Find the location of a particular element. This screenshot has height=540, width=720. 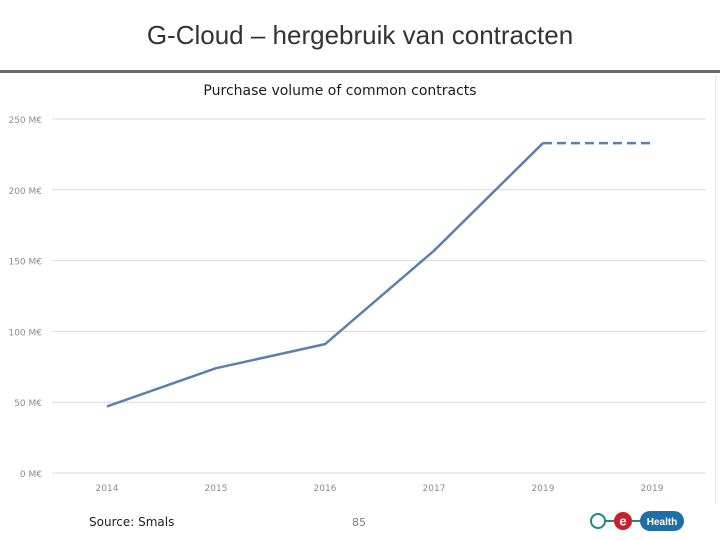

logo-health-text: Health is located at coordinates (662, 522).